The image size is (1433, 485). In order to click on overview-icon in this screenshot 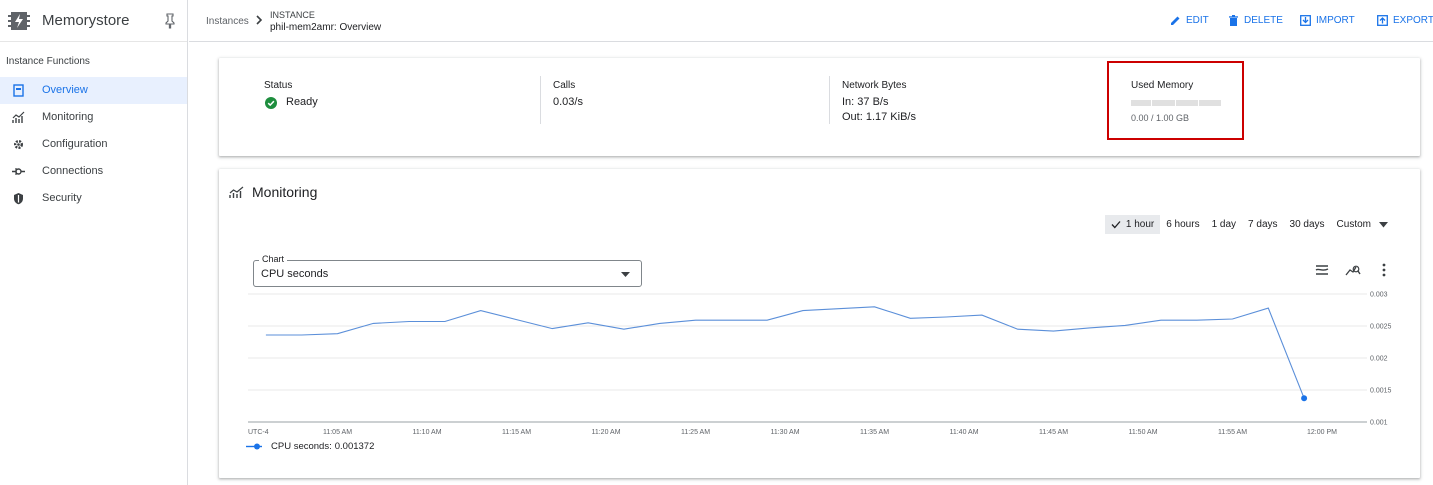, I will do `click(18, 90)`.